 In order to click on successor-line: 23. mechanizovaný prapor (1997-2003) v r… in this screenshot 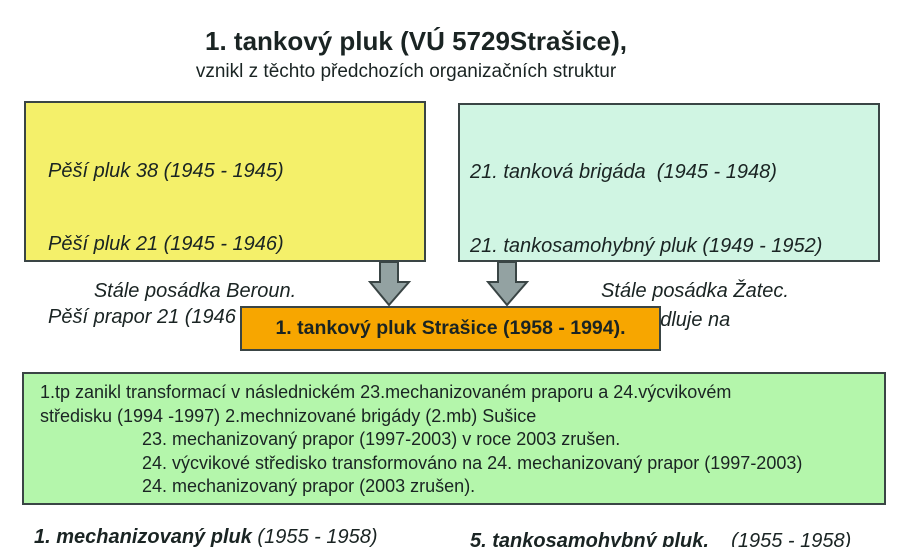, I will do `click(381, 439)`.